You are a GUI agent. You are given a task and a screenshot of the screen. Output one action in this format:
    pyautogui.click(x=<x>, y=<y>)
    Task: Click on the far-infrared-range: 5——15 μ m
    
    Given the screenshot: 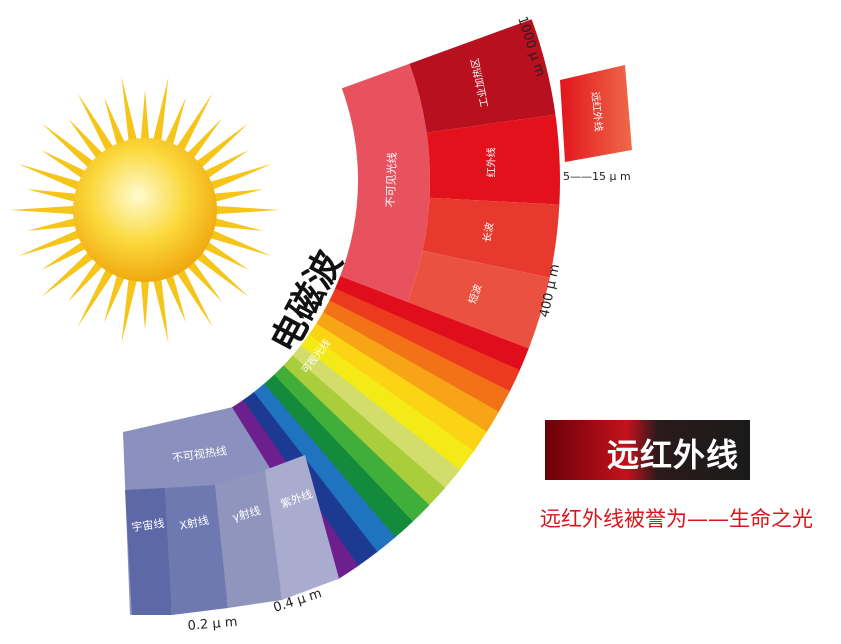 What is the action you would take?
    pyautogui.click(x=597, y=176)
    